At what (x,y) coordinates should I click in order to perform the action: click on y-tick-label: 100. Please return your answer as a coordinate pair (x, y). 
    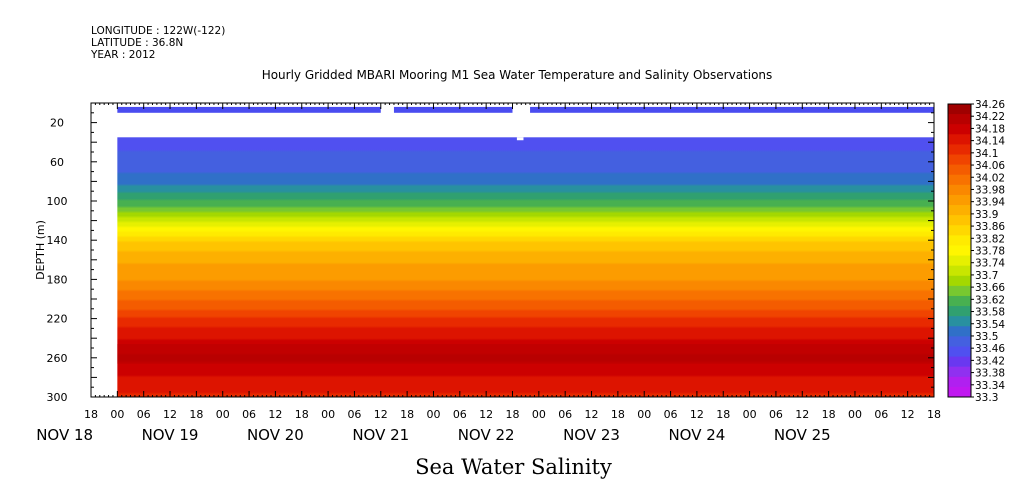
    Looking at the image, I should click on (57, 201).